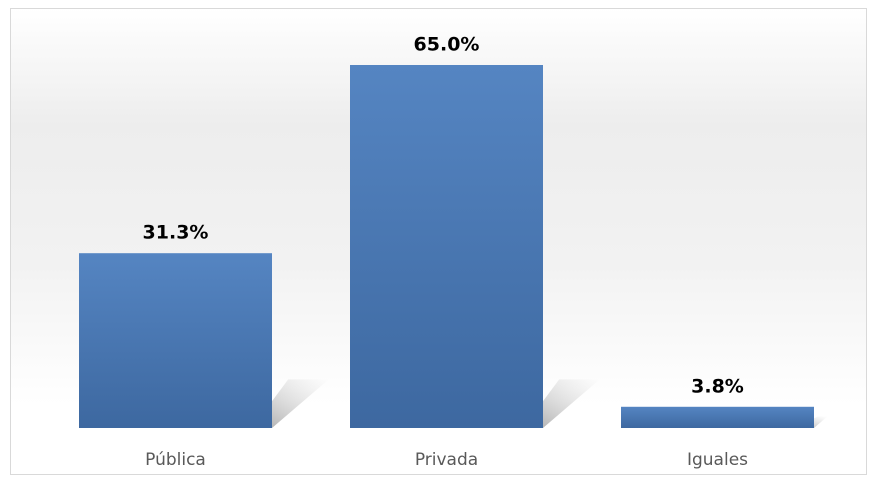 Image resolution: width=873 pixels, height=481 pixels. What do you see at coordinates (717, 460) in the screenshot?
I see `x-tick-label: Iguales` at bounding box center [717, 460].